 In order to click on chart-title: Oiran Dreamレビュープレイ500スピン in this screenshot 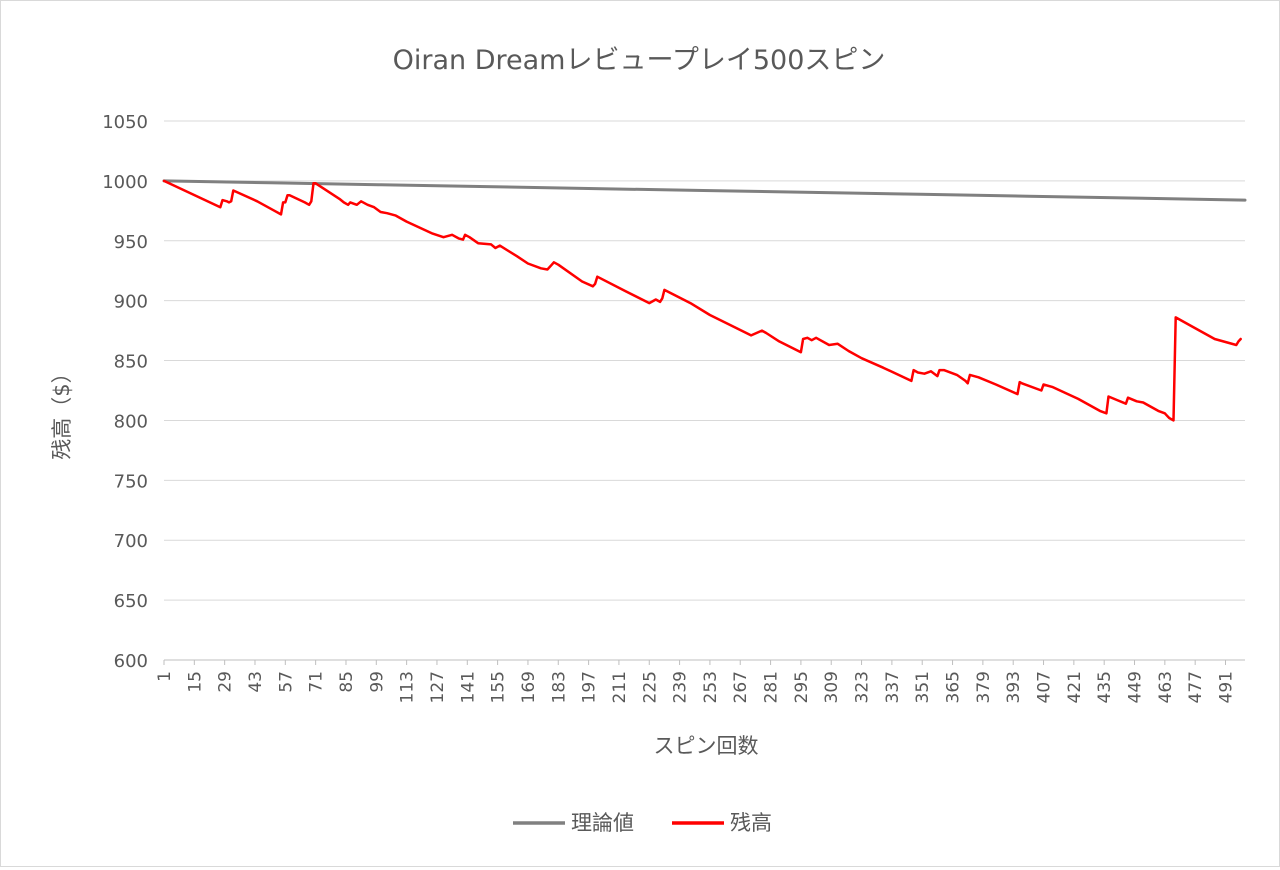, I will do `click(639, 60)`.